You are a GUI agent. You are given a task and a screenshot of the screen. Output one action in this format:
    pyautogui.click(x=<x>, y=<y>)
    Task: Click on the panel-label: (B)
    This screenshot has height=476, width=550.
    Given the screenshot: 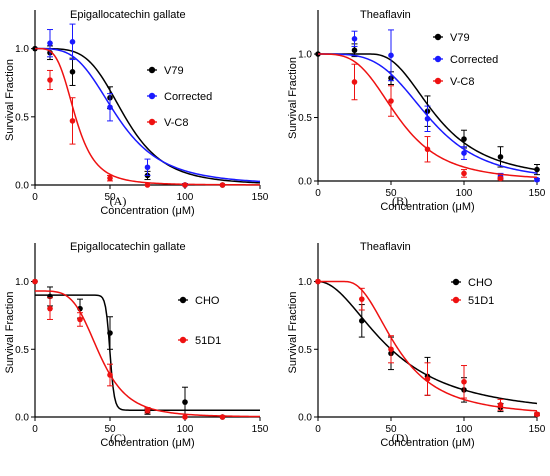 What is the action you would take?
    pyautogui.click(x=400, y=201)
    